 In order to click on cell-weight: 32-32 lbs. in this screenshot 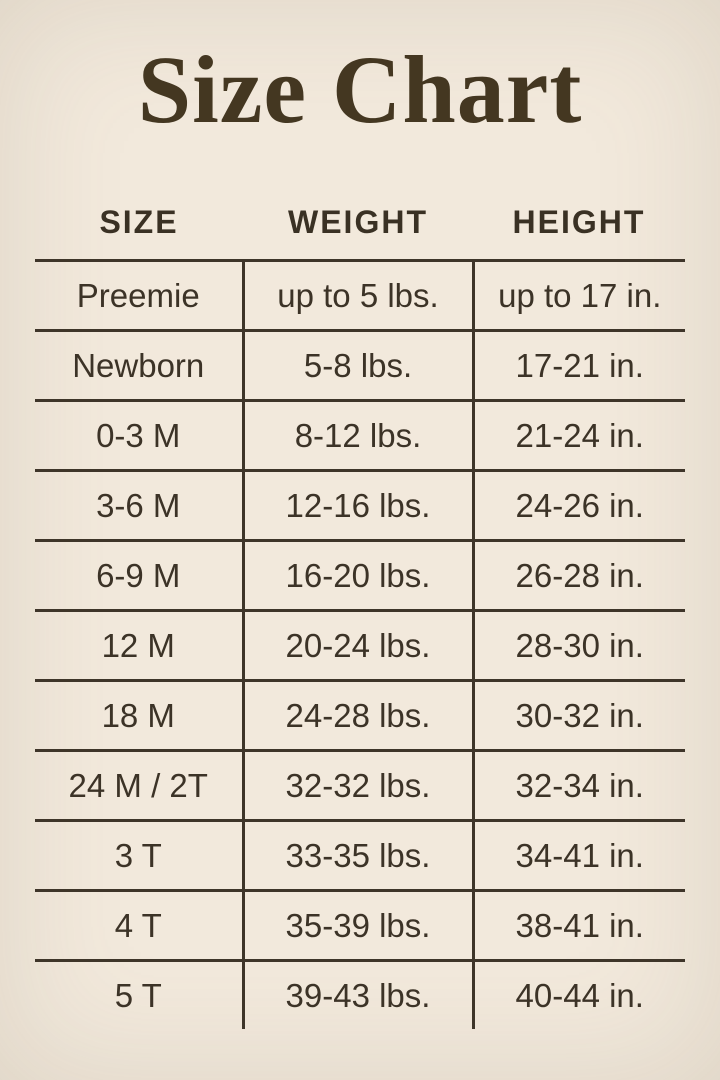, I will do `click(357, 785)`.